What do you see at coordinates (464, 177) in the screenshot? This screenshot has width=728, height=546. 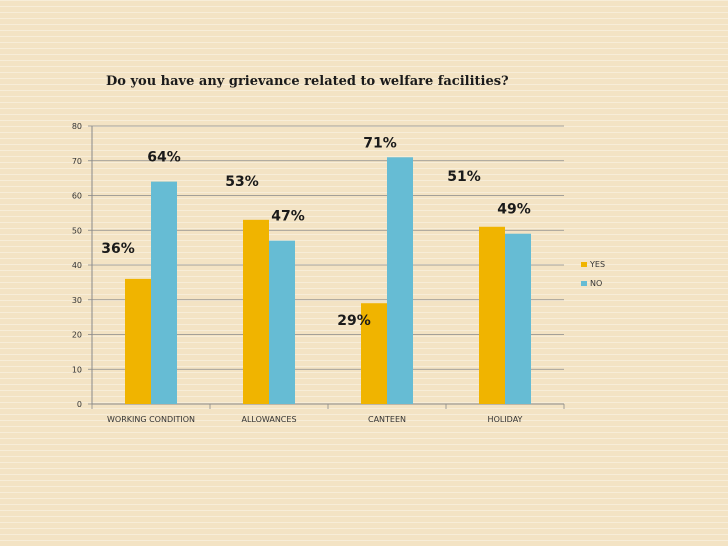 I see `data-label: 51%` at bounding box center [464, 177].